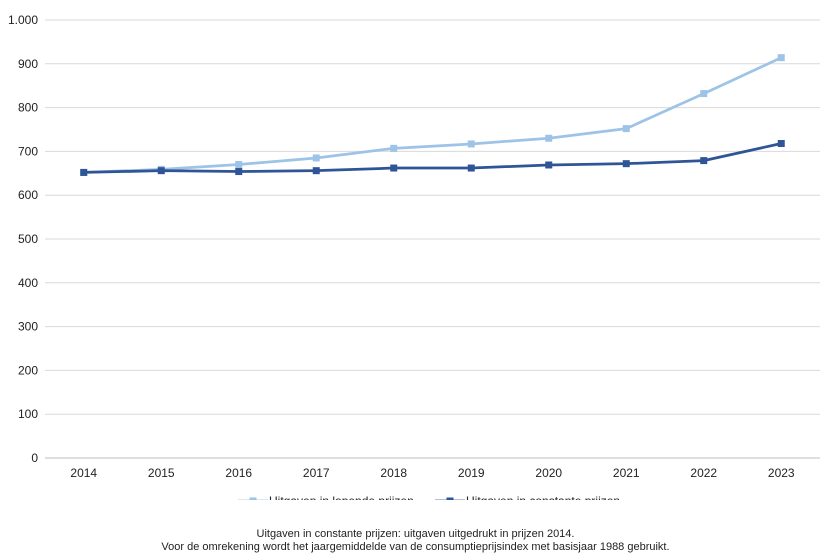  What do you see at coordinates (548, 473) in the screenshot?
I see `x-tick-label: 2020` at bounding box center [548, 473].